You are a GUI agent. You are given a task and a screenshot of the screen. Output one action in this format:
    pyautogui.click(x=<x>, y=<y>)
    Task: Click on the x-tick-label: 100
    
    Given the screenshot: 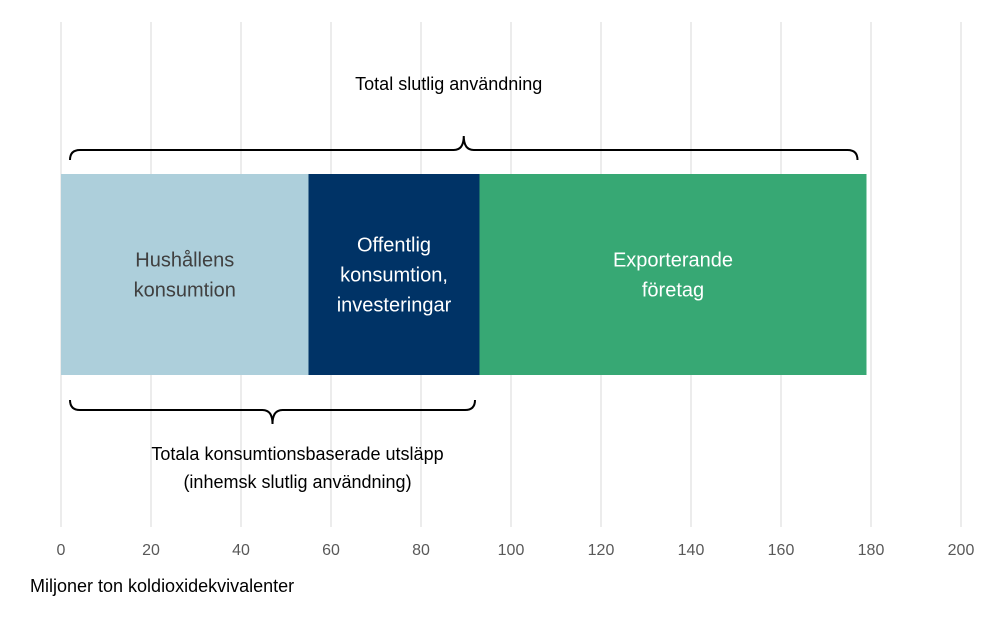 What is the action you would take?
    pyautogui.click(x=511, y=550)
    